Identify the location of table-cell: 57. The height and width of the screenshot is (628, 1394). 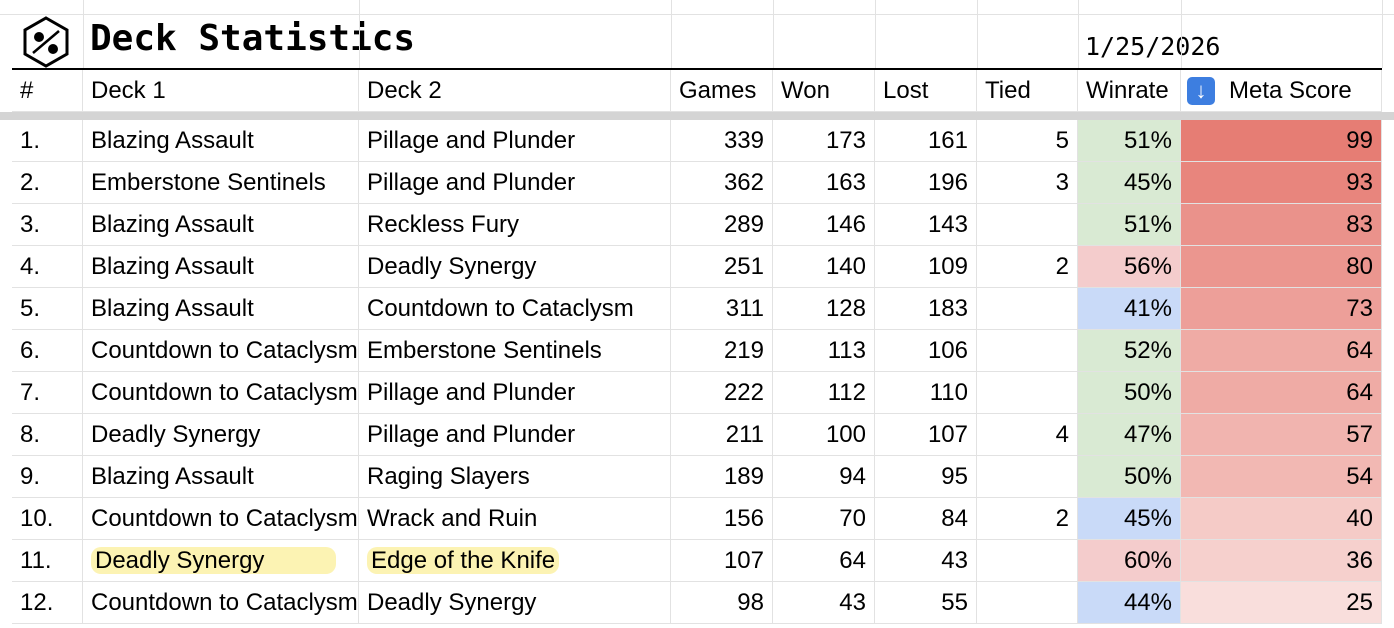
(1281, 435).